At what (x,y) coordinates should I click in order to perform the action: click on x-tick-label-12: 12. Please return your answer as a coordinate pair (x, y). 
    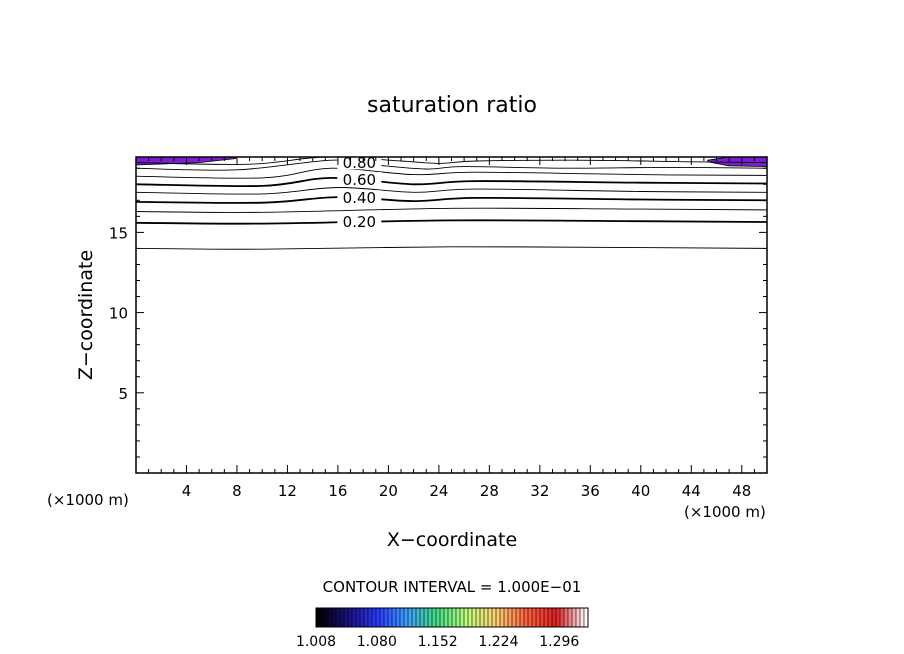
    Looking at the image, I should click on (287, 491).